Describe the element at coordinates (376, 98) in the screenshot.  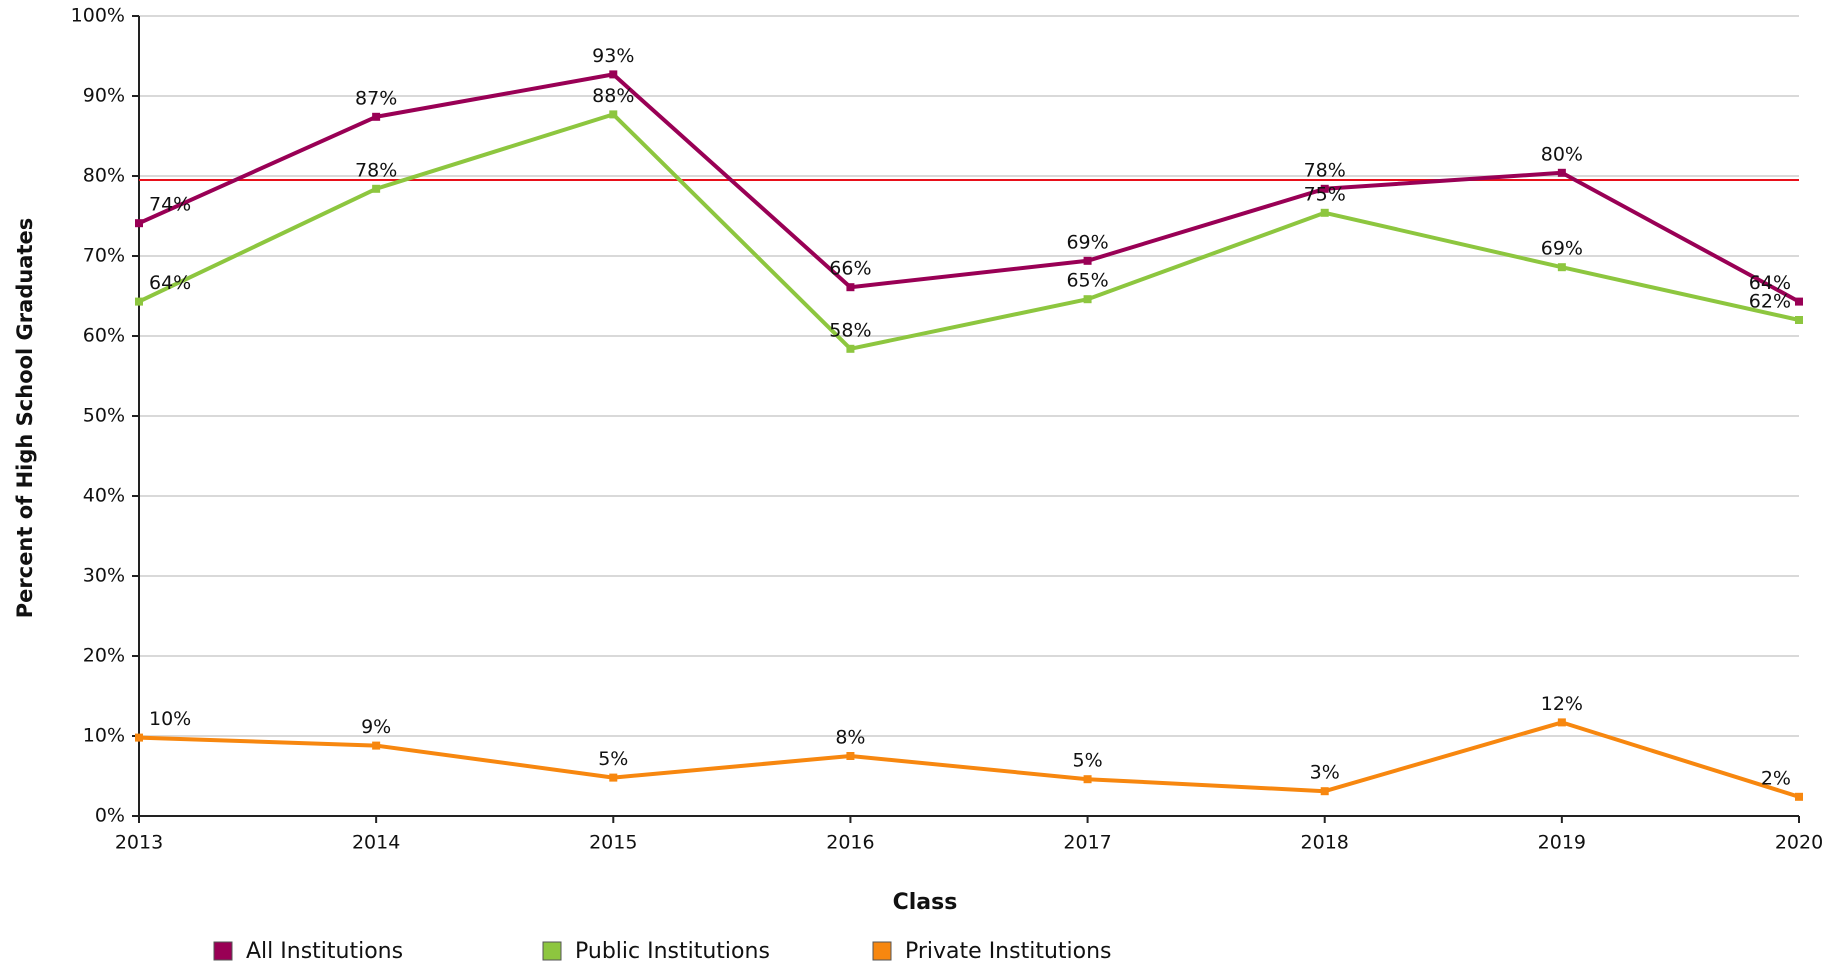
I see `data-label: 87%` at that location.